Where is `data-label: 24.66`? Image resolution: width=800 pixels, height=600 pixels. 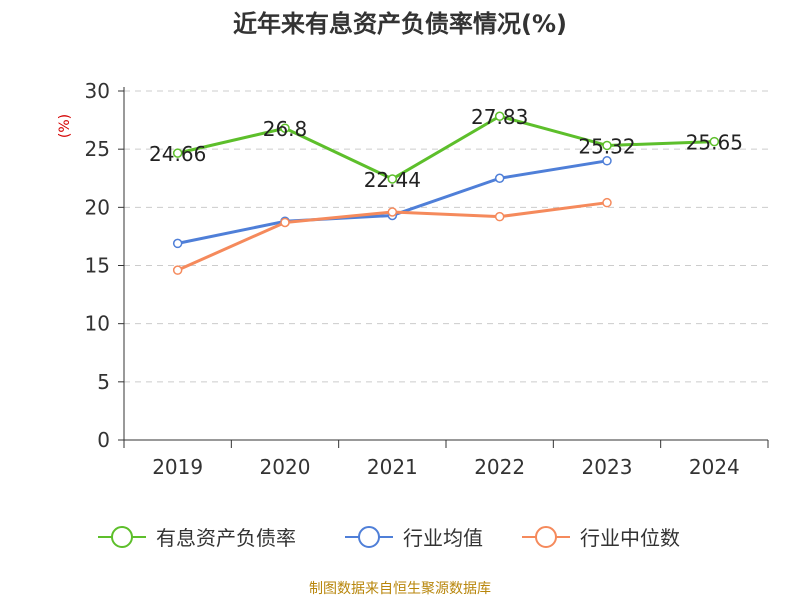 data-label: 24.66 is located at coordinates (177, 154).